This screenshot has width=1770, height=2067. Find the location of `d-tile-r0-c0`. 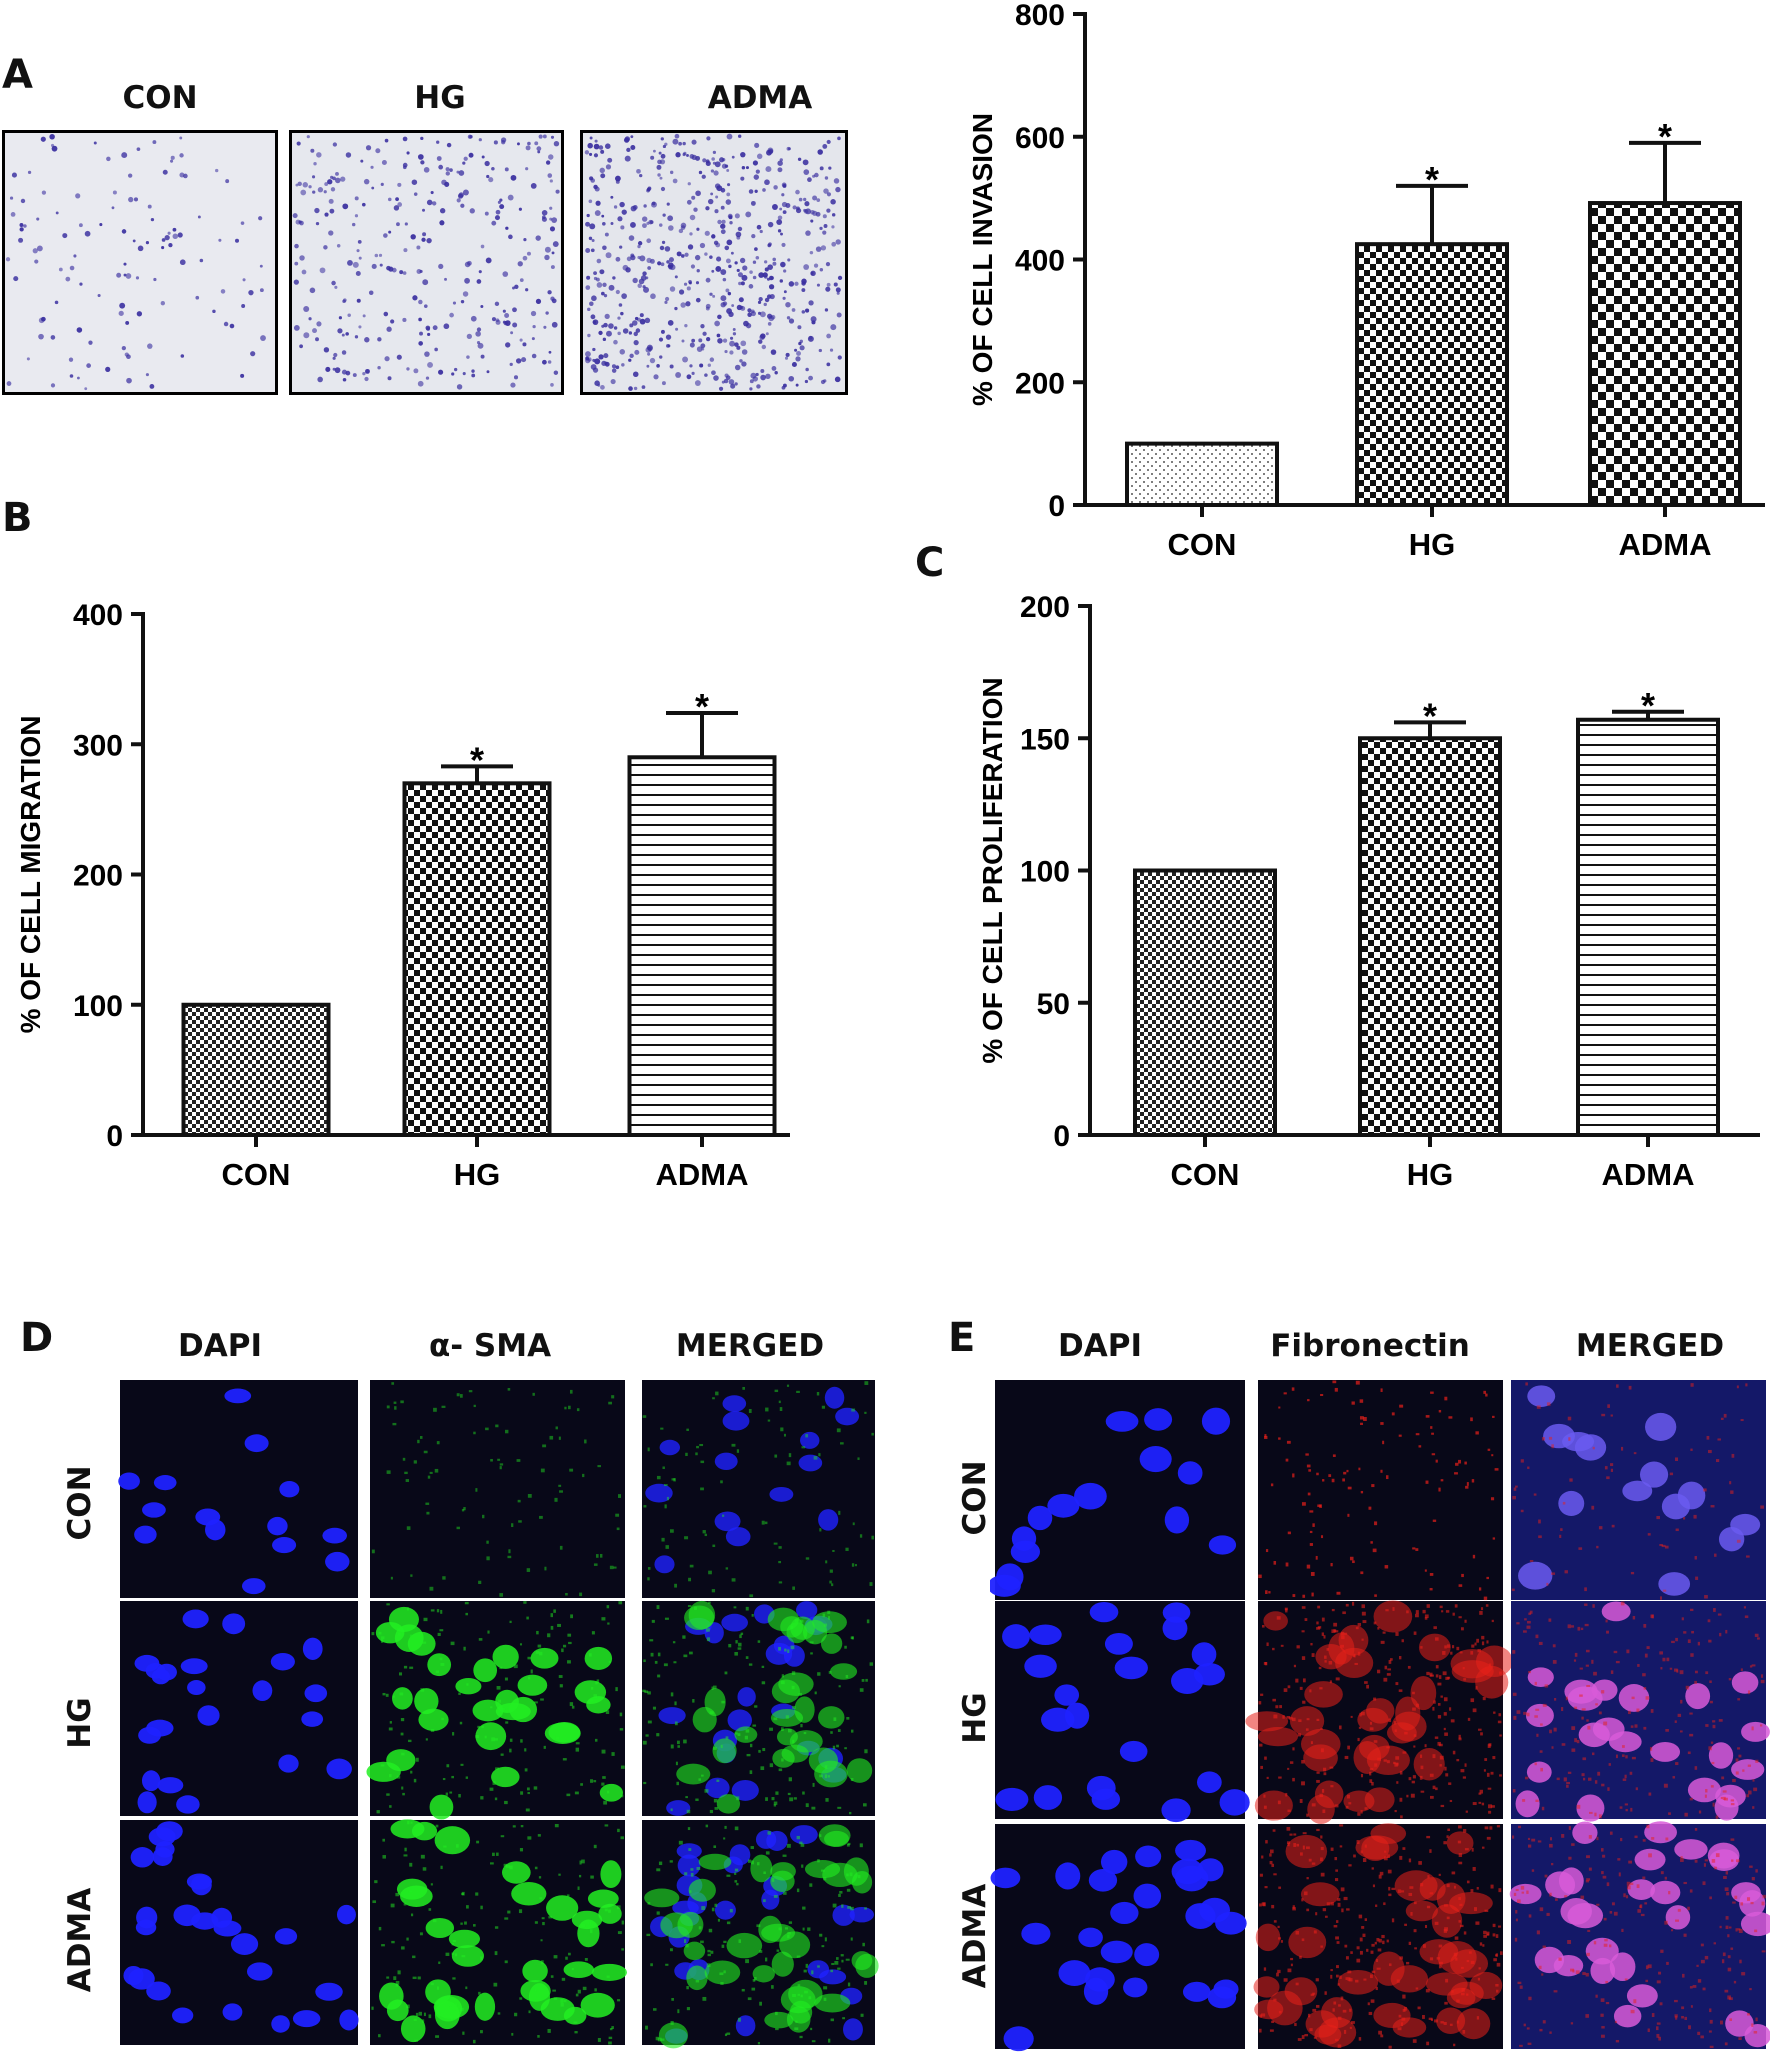

d-tile-r0-c0 is located at coordinates (238, 1489).